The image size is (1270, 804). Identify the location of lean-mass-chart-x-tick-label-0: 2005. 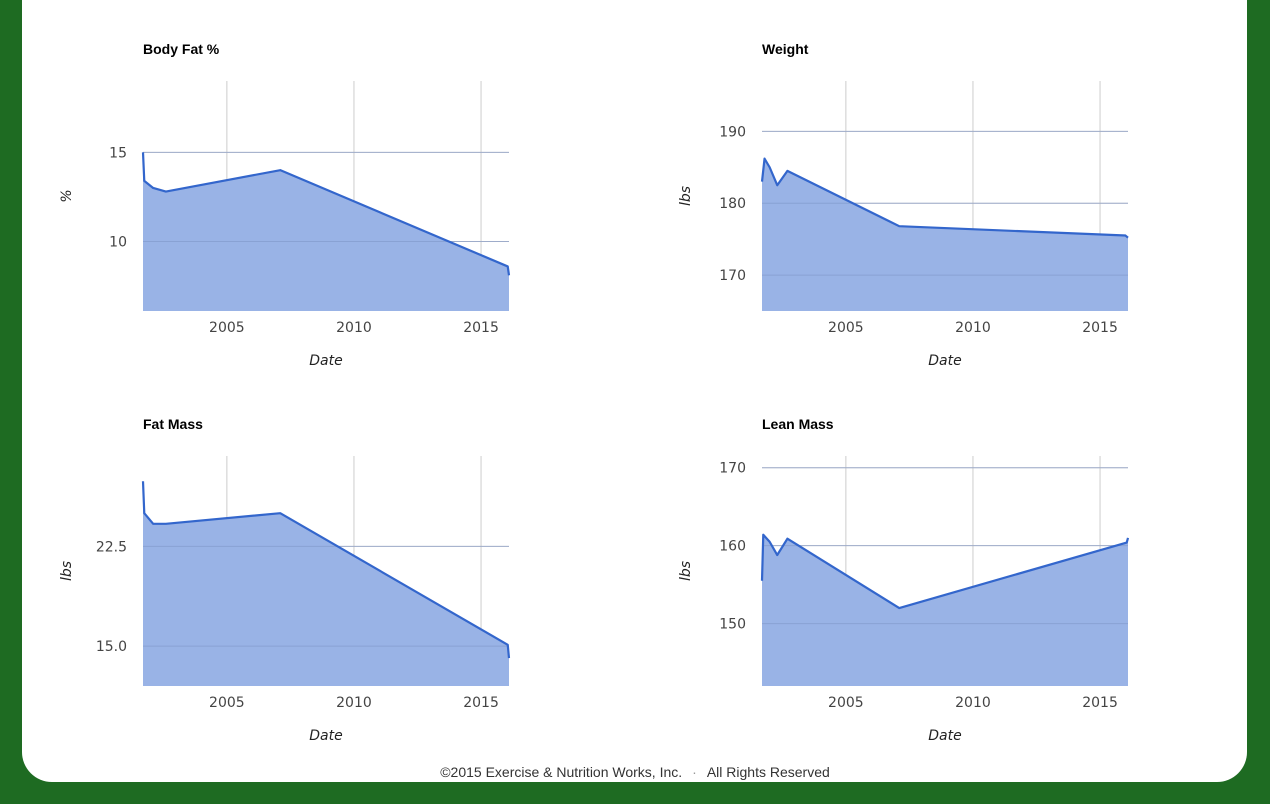
(846, 703).